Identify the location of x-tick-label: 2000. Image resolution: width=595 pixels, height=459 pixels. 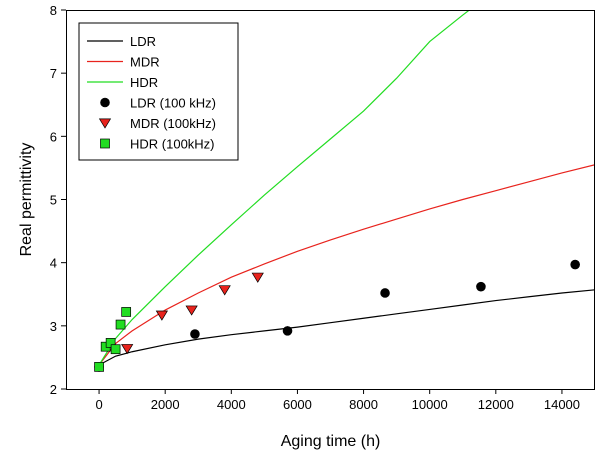
(165, 404).